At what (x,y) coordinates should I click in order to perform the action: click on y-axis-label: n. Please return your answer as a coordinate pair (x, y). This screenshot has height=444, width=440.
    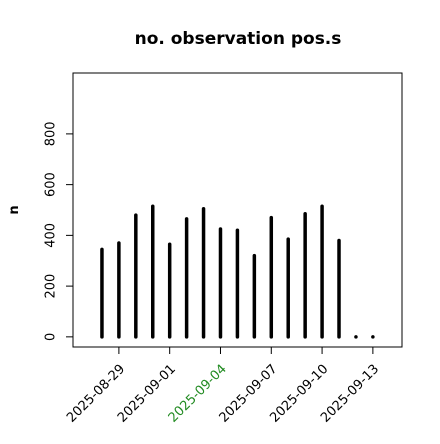
    Looking at the image, I should click on (14, 209).